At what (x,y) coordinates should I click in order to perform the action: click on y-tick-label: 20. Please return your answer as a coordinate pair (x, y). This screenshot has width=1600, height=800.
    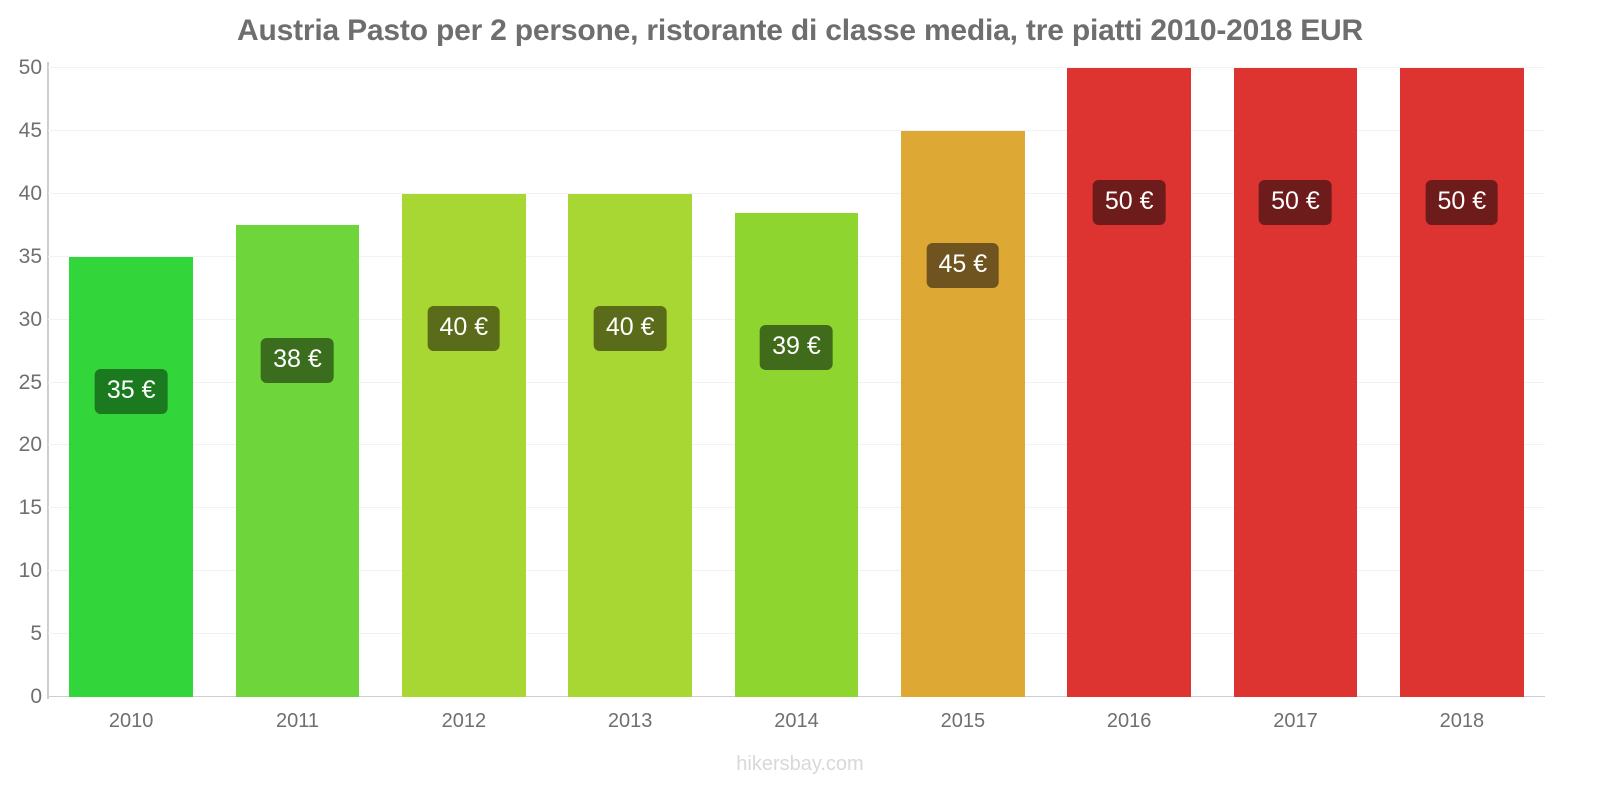
    Looking at the image, I should click on (30, 445).